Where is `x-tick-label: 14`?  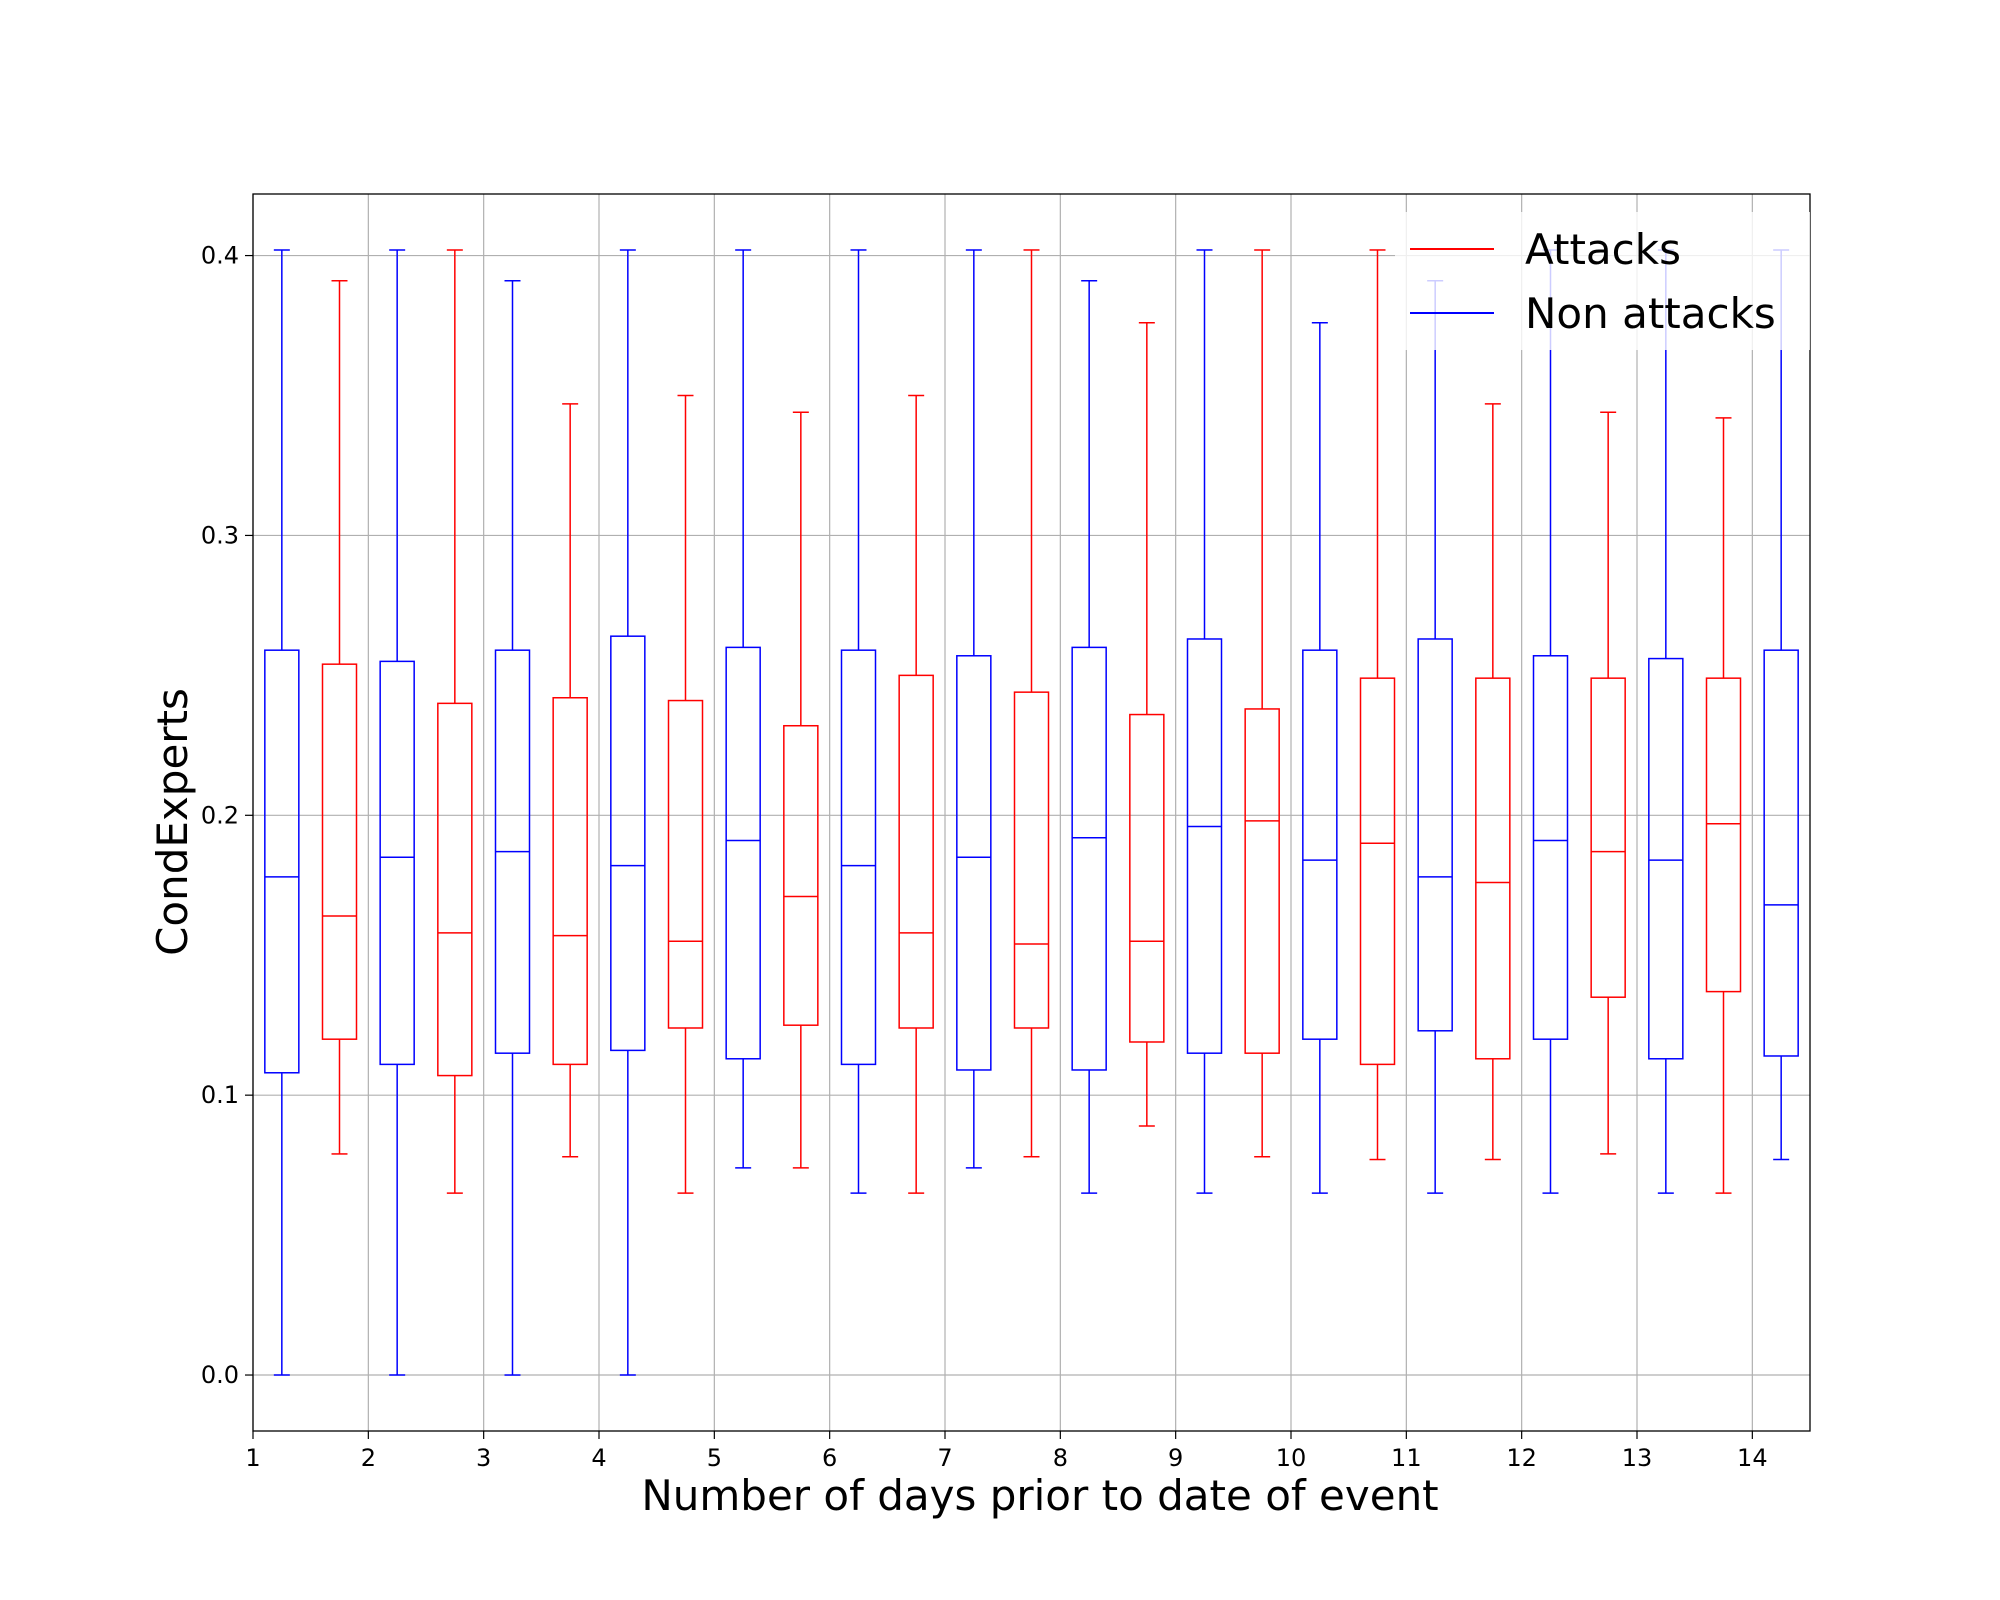 x-tick-label: 14 is located at coordinates (1752, 1458).